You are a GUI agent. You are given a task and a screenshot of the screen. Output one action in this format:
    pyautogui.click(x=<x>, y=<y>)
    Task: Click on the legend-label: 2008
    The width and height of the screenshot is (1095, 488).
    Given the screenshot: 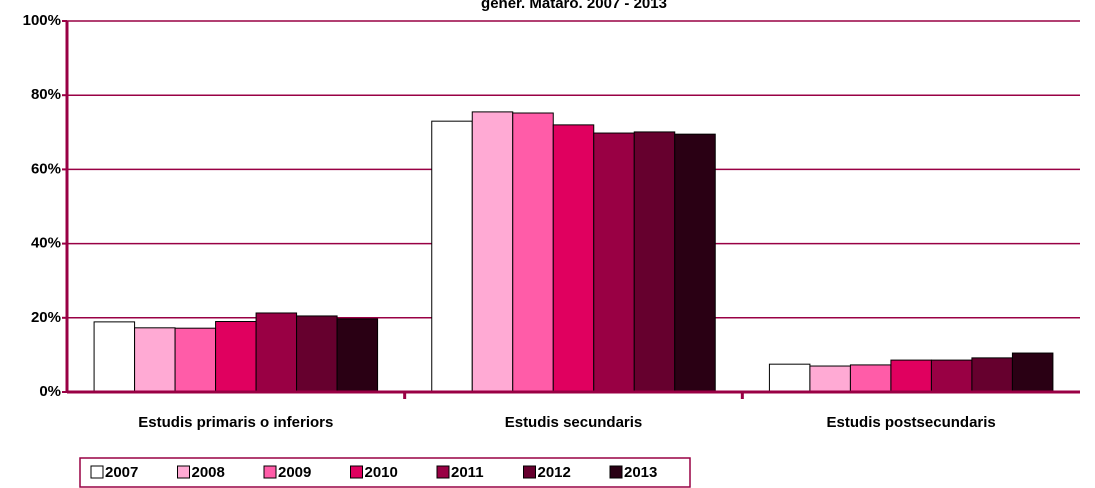 What is the action you would take?
    pyautogui.click(x=208, y=472)
    